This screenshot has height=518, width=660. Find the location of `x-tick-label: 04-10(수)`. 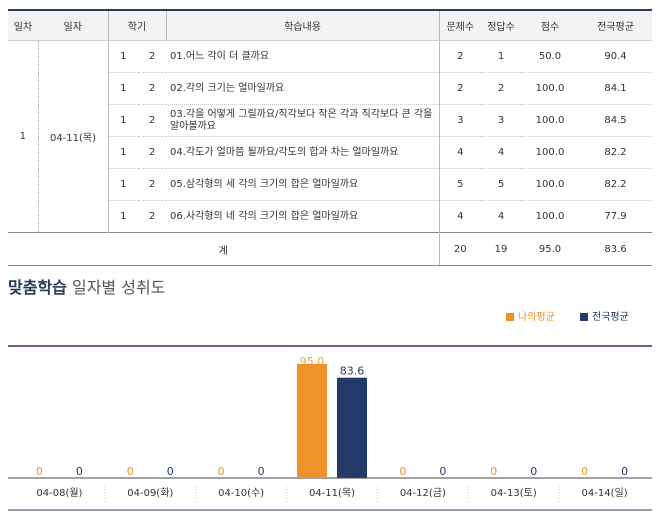

x-tick-label: 04-10(수) is located at coordinates (241, 493).